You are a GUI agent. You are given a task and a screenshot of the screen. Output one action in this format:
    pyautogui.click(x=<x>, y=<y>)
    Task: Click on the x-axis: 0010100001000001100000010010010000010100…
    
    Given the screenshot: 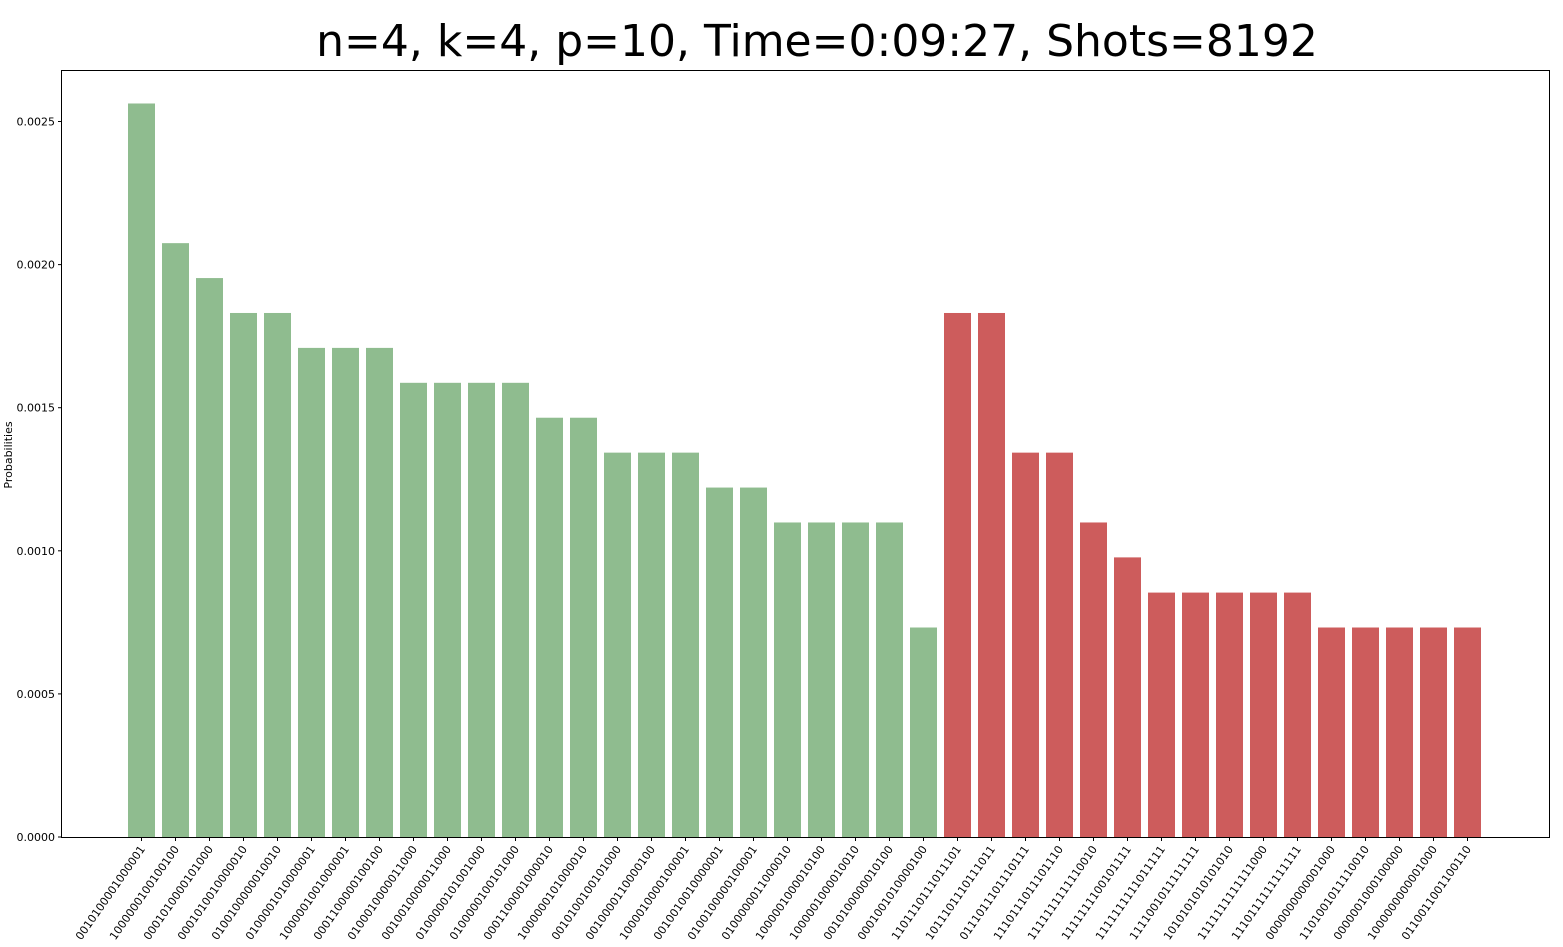 What is the action you would take?
    pyautogui.click(x=773, y=889)
    